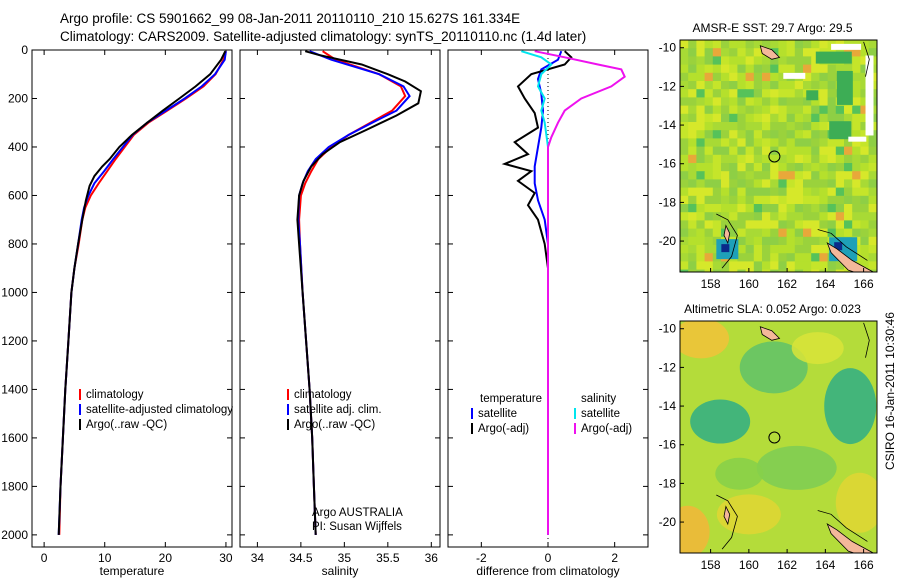 The image size is (900, 580). Describe the element at coordinates (838, 246) in the screenshot. I see `sst-coastal-dark` at that location.